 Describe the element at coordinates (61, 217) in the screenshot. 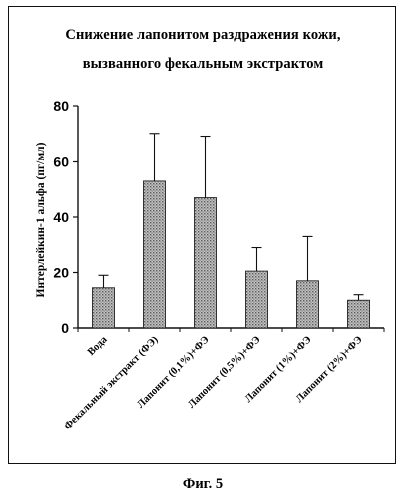

I see `y-tick-label: 40` at that location.